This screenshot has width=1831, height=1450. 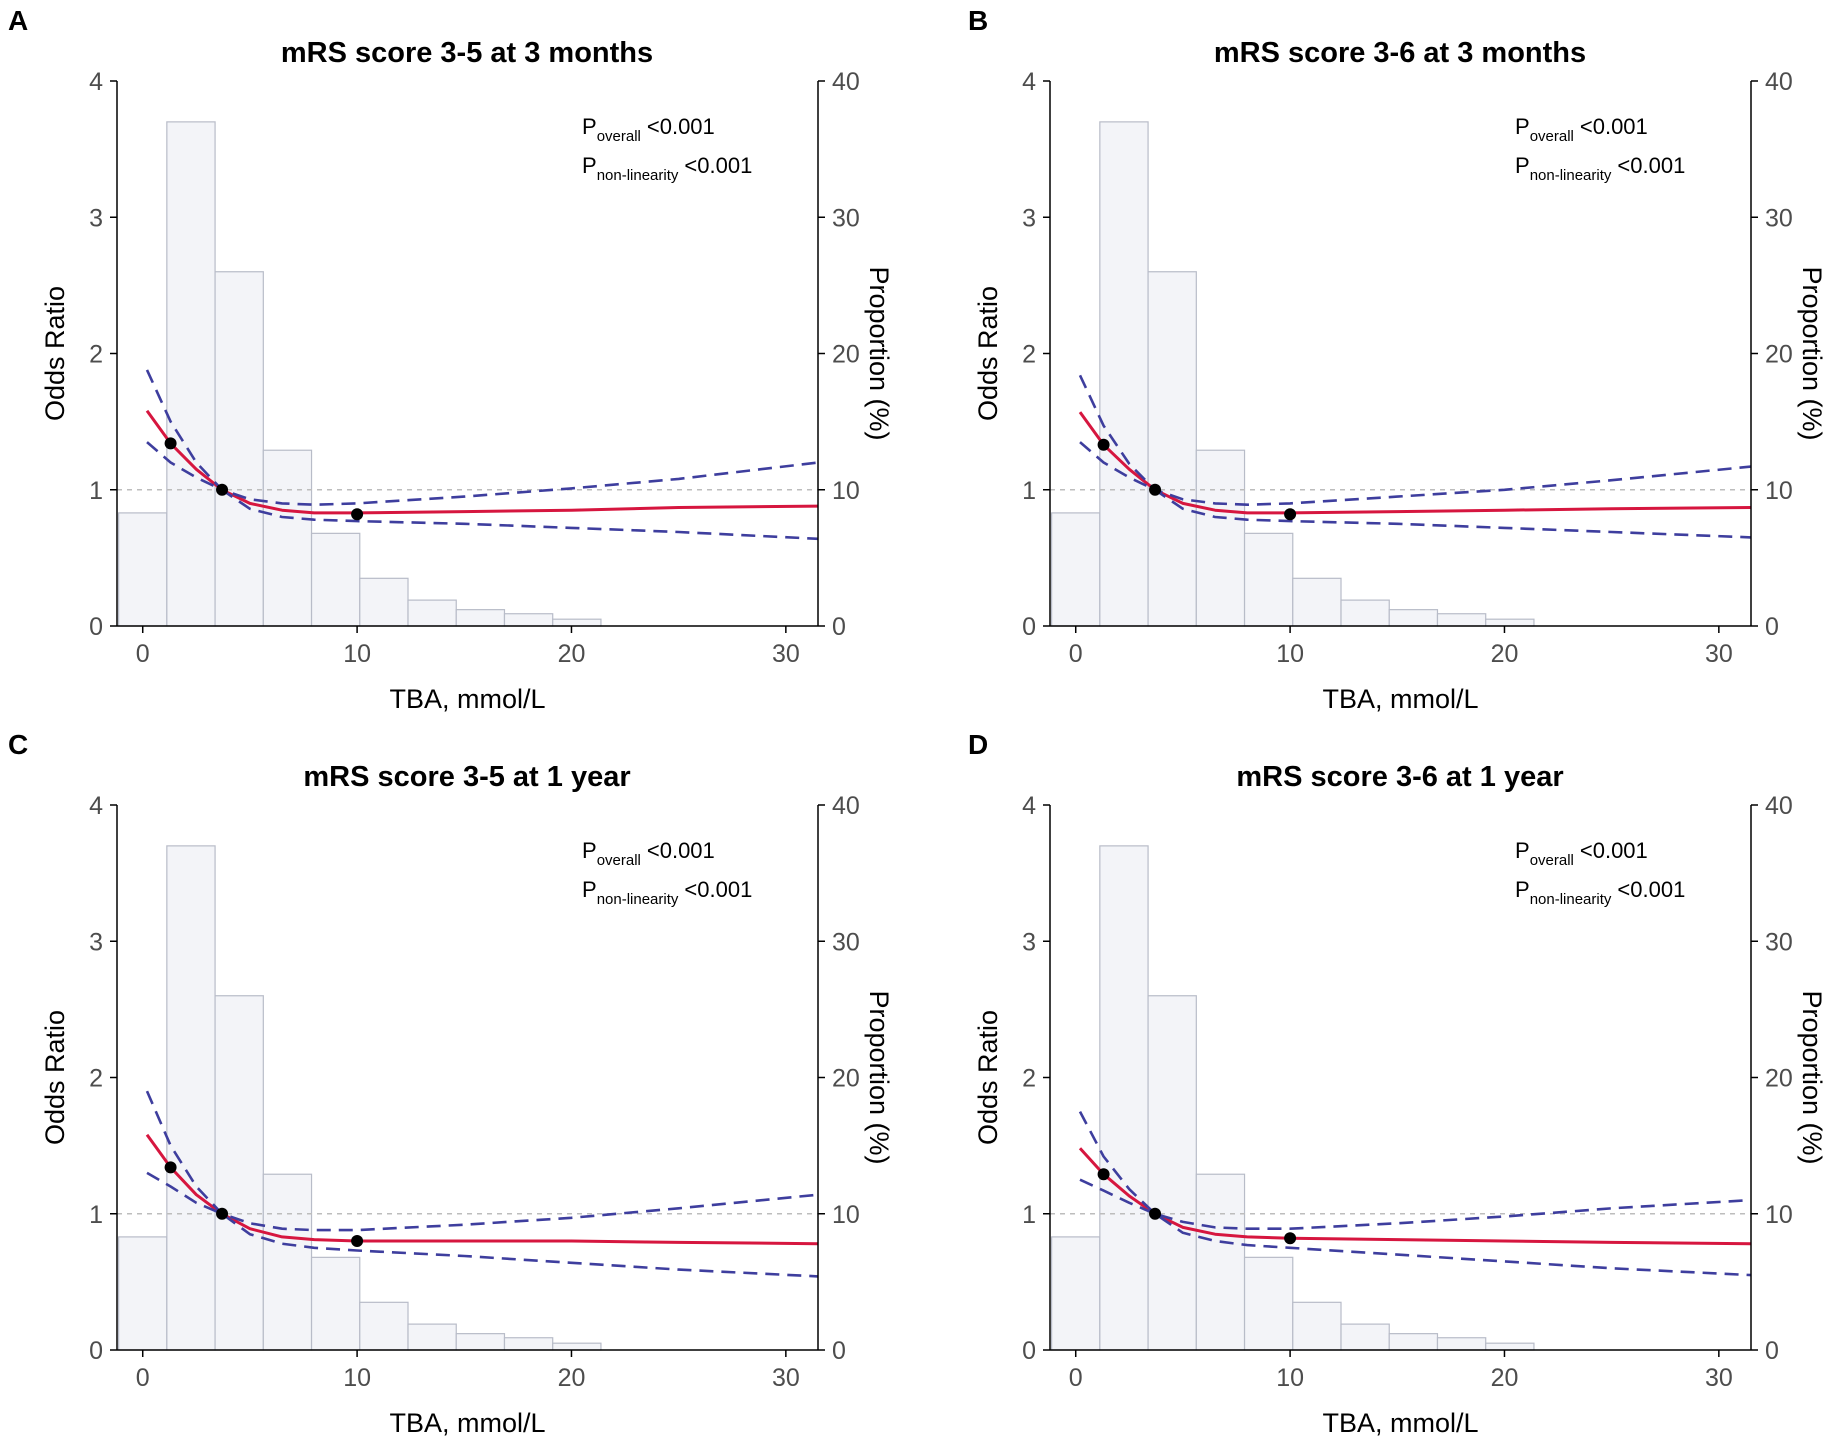 I want to click on odds-ratio-line, so click(x=1415, y=463).